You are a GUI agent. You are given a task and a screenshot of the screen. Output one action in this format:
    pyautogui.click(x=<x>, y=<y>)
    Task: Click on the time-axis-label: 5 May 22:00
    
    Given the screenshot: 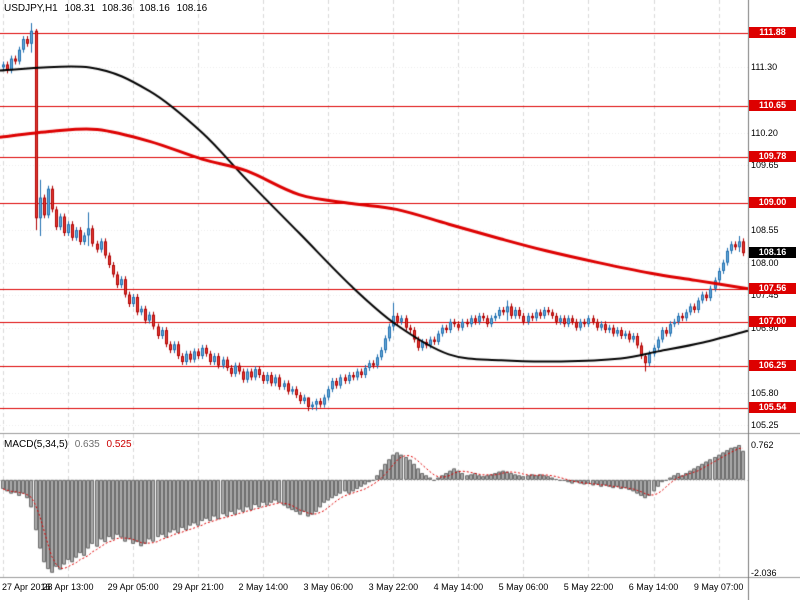 What is the action you would take?
    pyautogui.click(x=588, y=587)
    